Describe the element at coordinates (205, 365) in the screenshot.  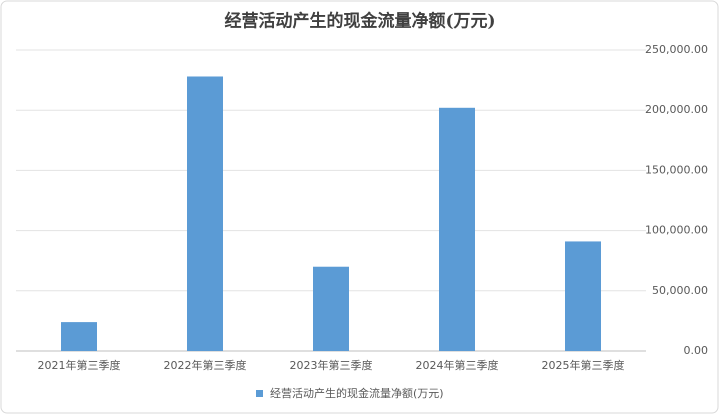
I see `x-tick-label: 2022年第三季度` at that location.